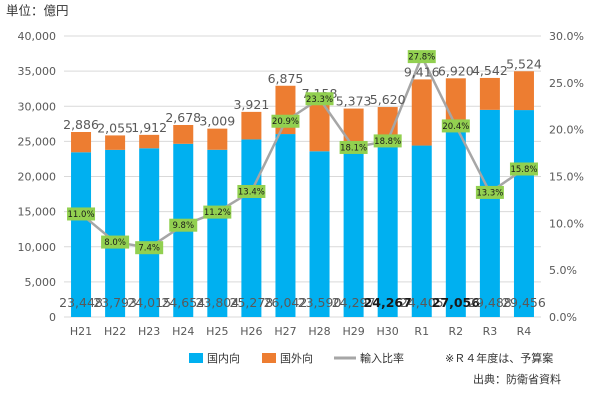  I want to click on ratio-value-label: 20.9%, so click(285, 122).